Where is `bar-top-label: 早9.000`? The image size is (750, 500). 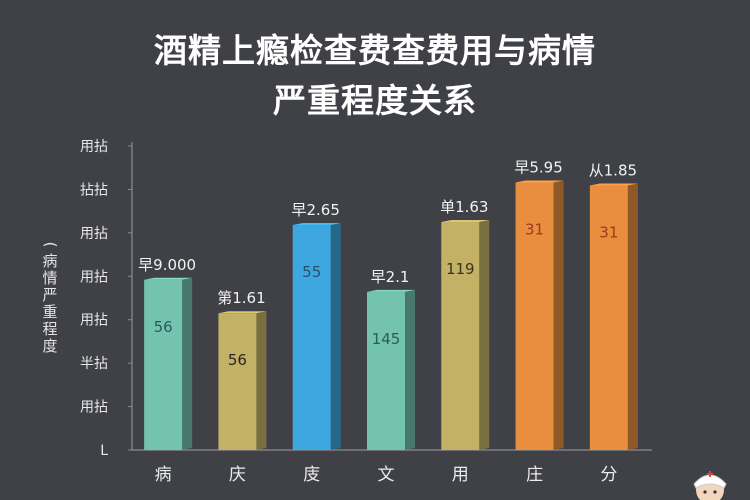 bar-top-label: 早9.000 is located at coordinates (167, 265).